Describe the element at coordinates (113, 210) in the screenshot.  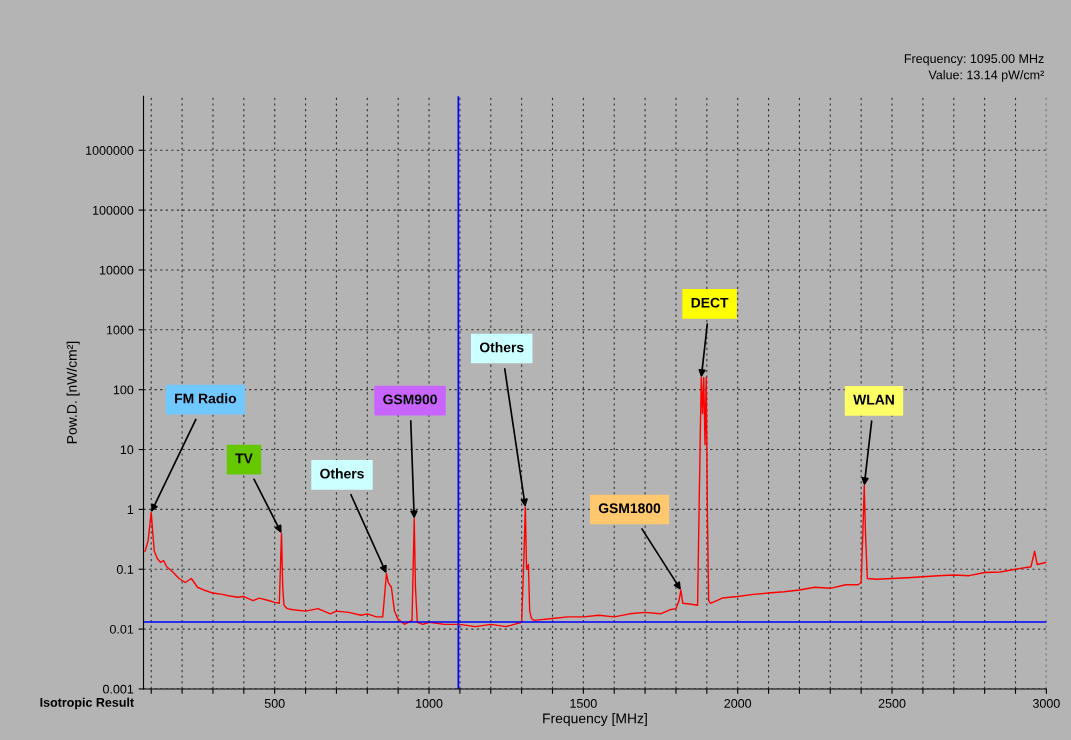
I see `y-tick-label: 100000` at that location.